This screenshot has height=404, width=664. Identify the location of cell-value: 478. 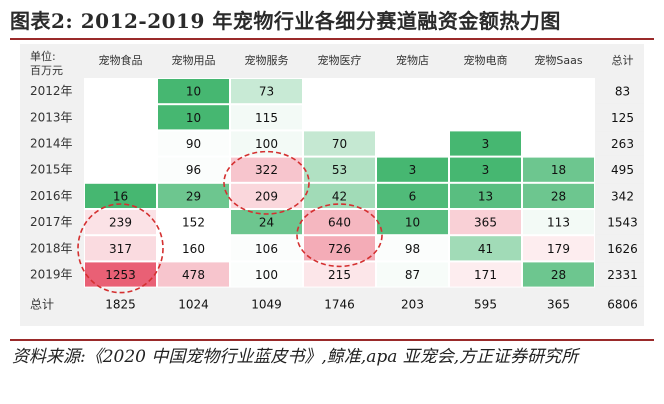
(193, 275).